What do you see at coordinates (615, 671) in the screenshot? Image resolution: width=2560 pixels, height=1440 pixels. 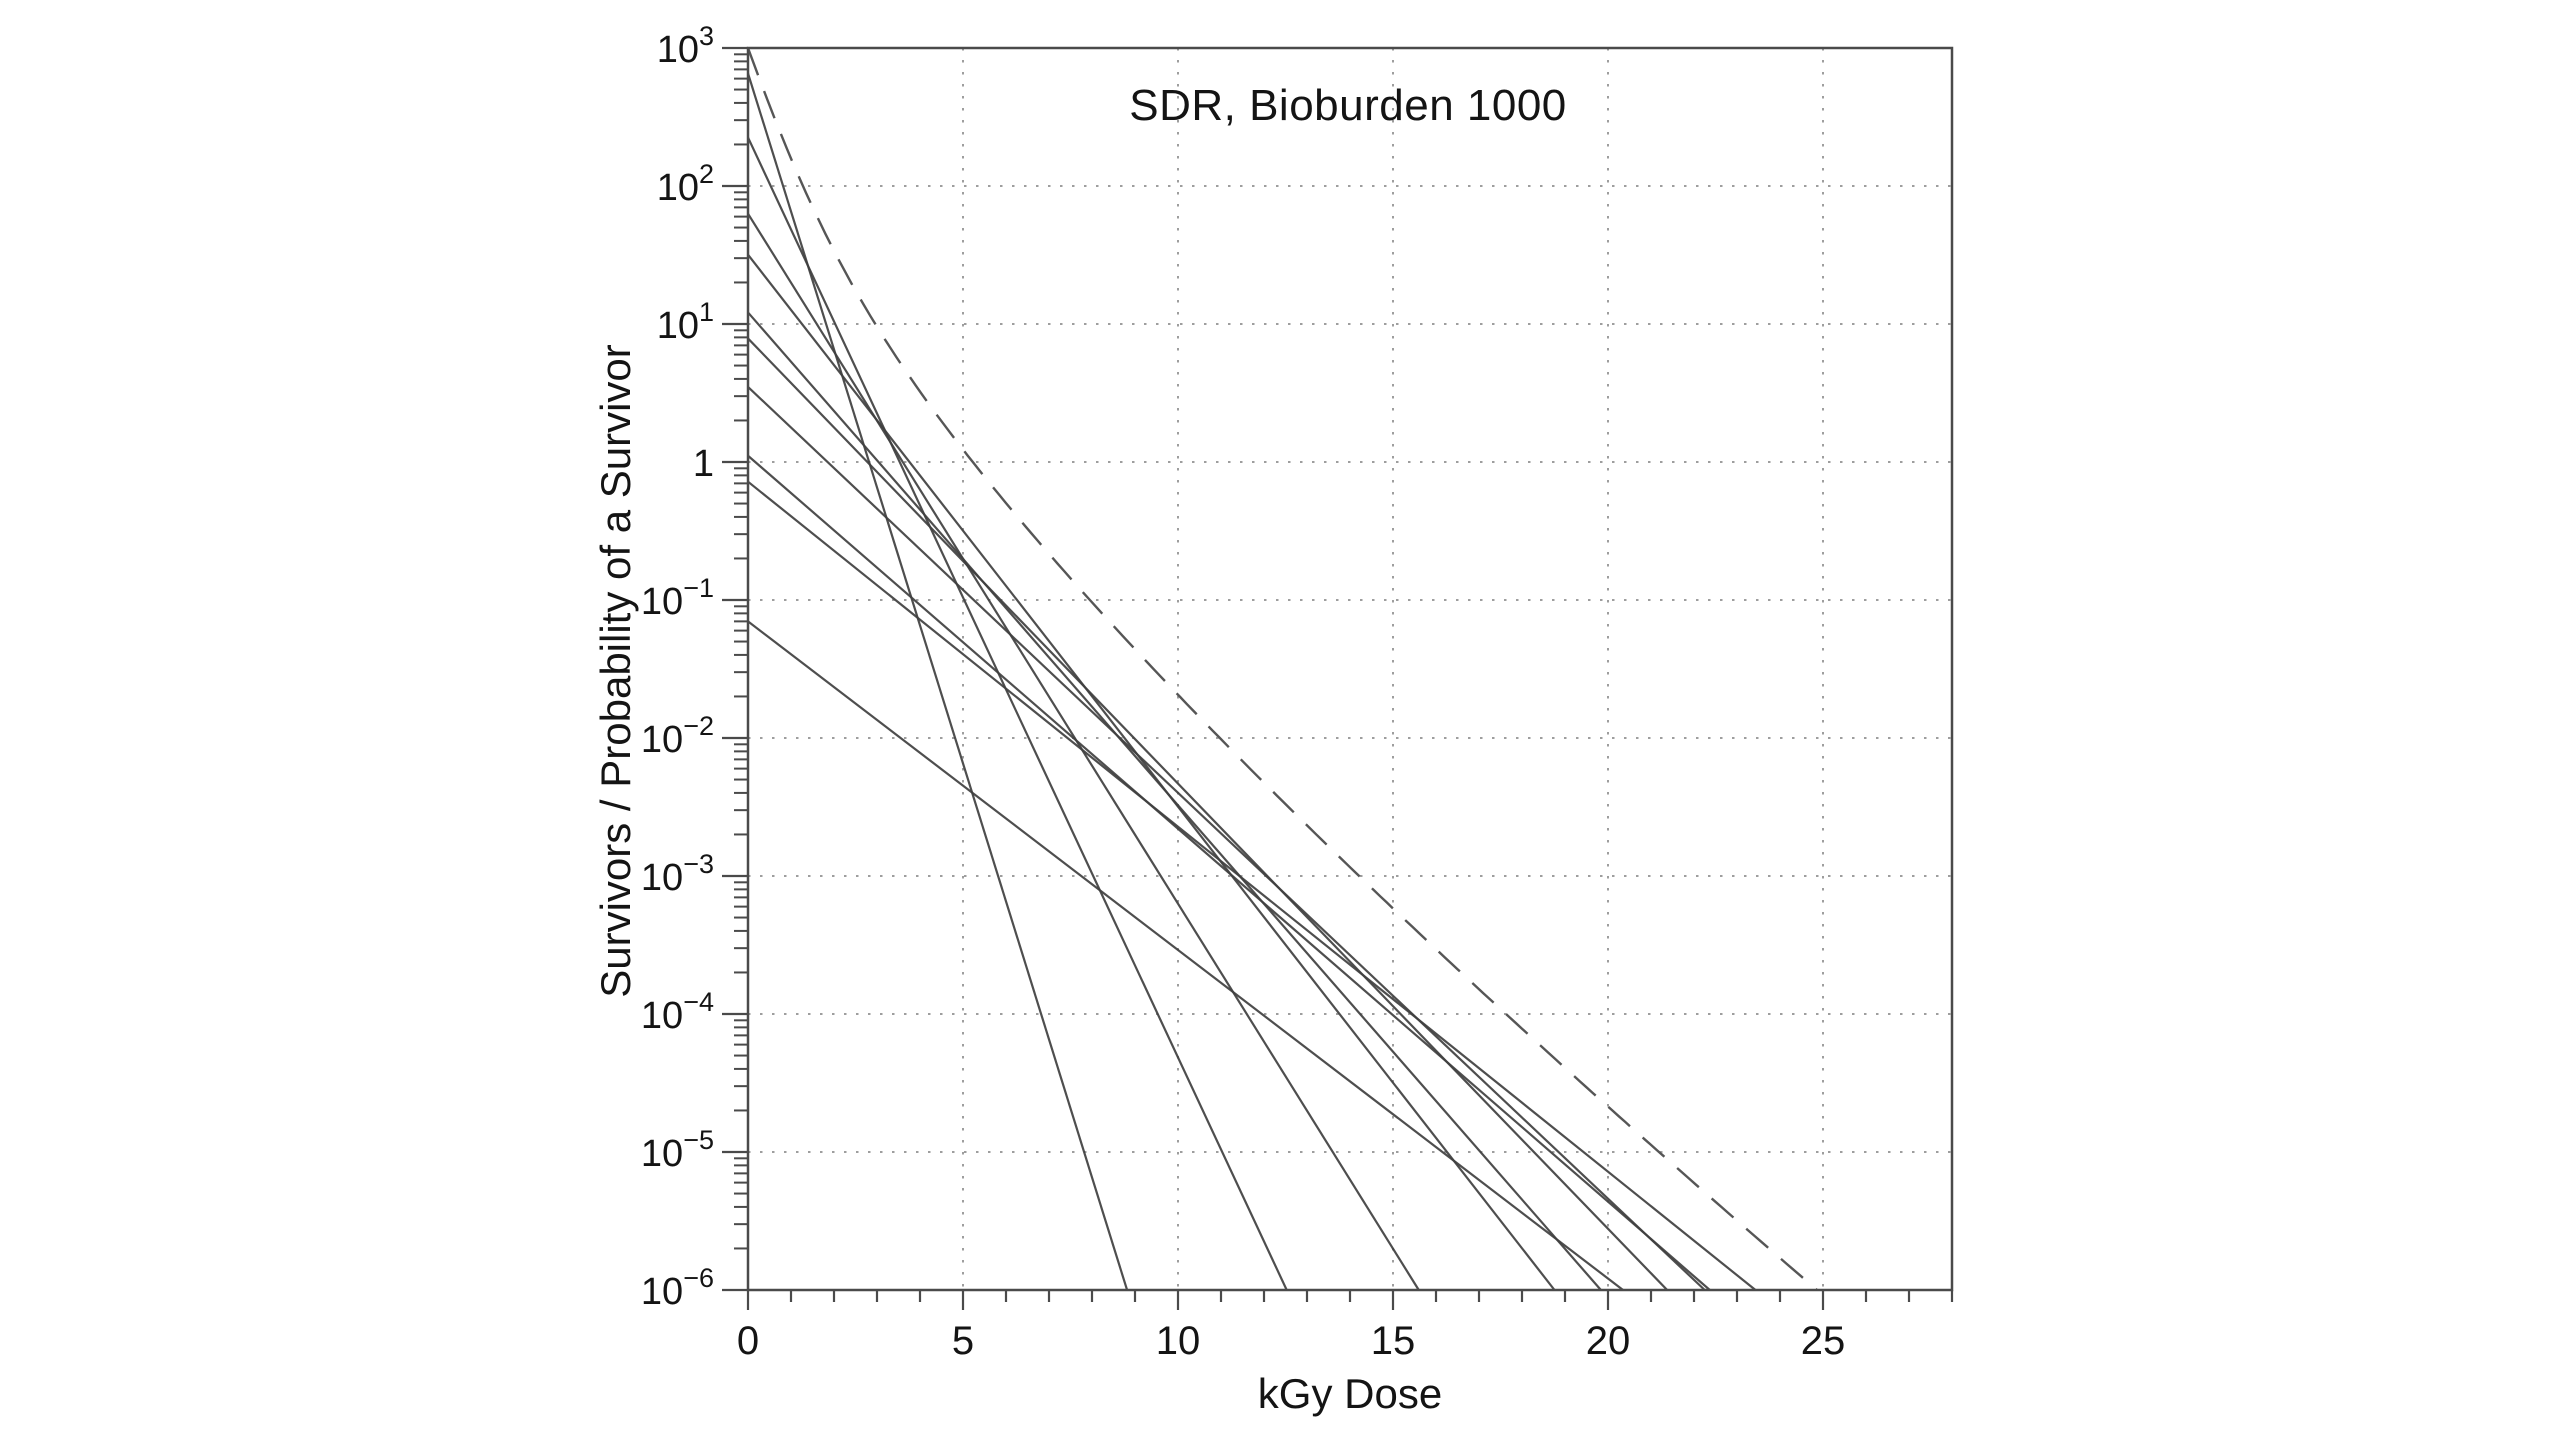 I see `y-axis-label: Survivors / Probability of a Survivor` at bounding box center [615, 671].